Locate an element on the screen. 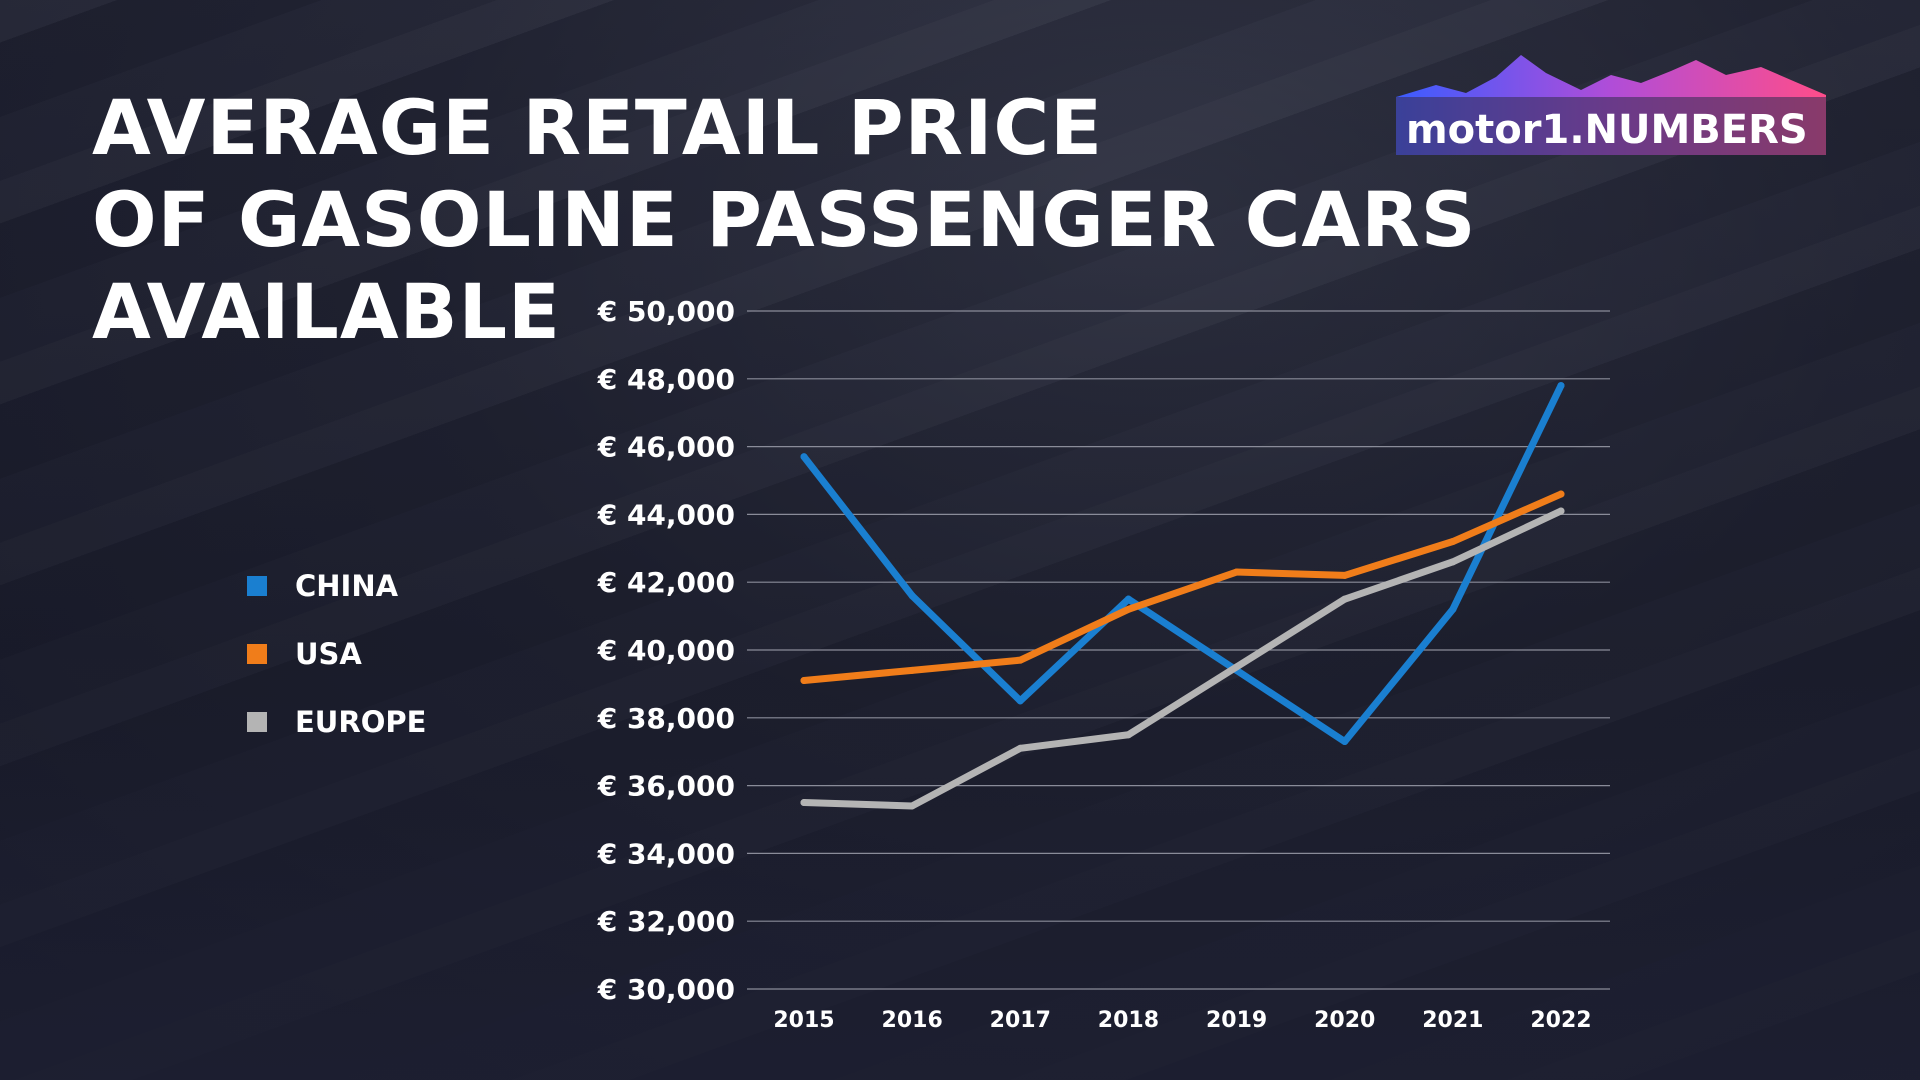 Image resolution: width=1920 pixels, height=1080 pixels. x-tick-label: 2021 is located at coordinates (1452, 1020).